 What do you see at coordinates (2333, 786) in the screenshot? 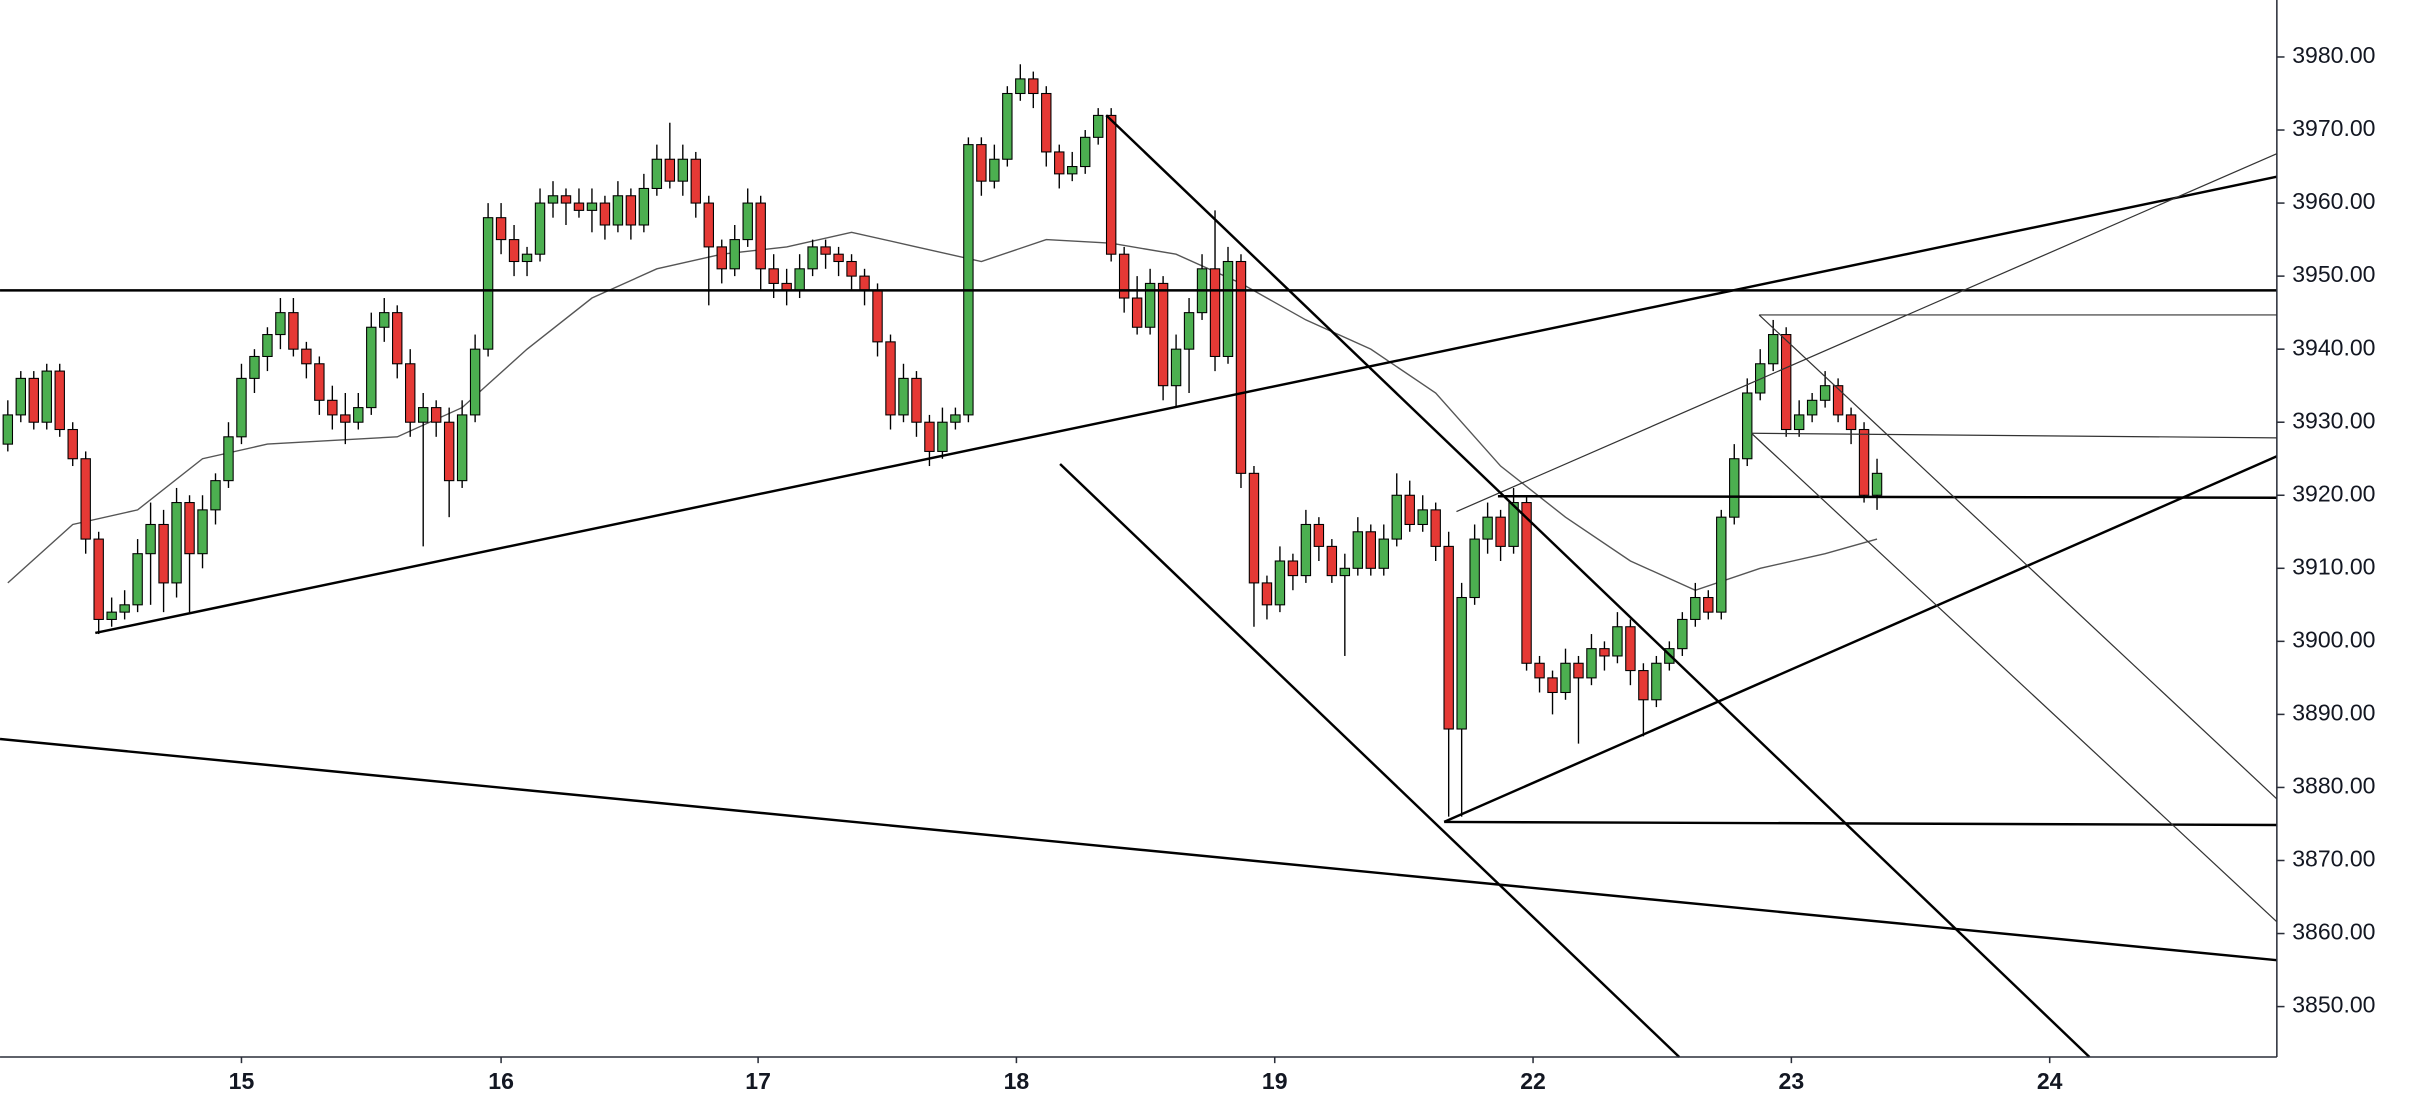
I see `y-tick-label: 3880.00` at bounding box center [2333, 786].